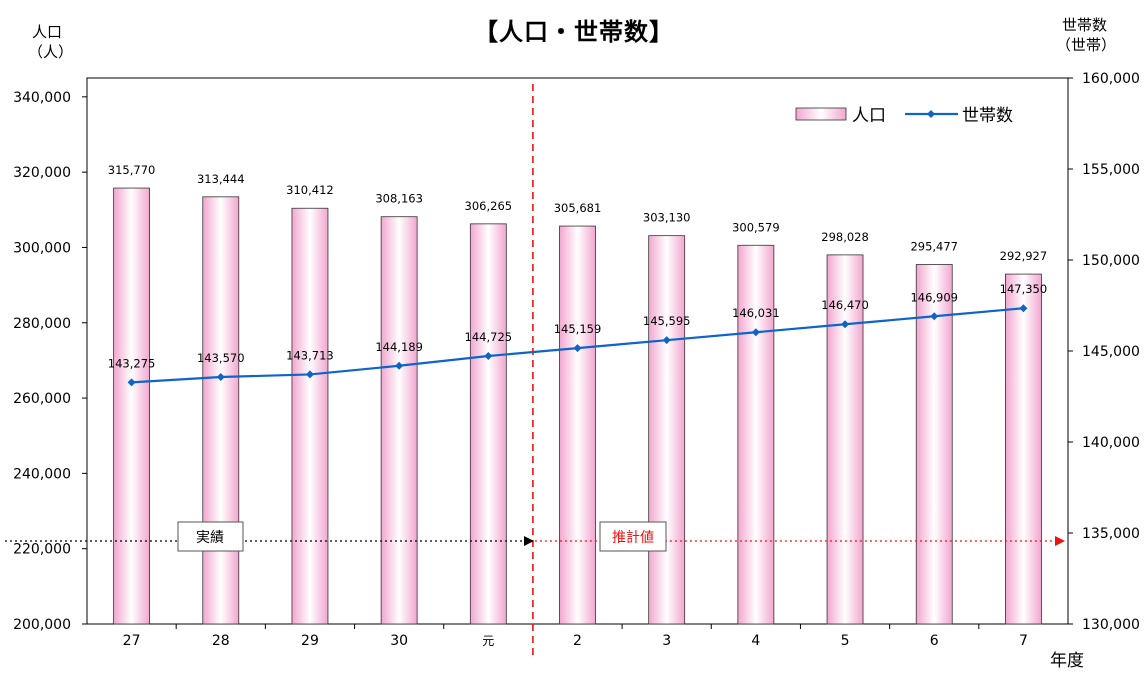  What do you see at coordinates (666, 641) in the screenshot?
I see `x-axis-category-label: 3` at bounding box center [666, 641].